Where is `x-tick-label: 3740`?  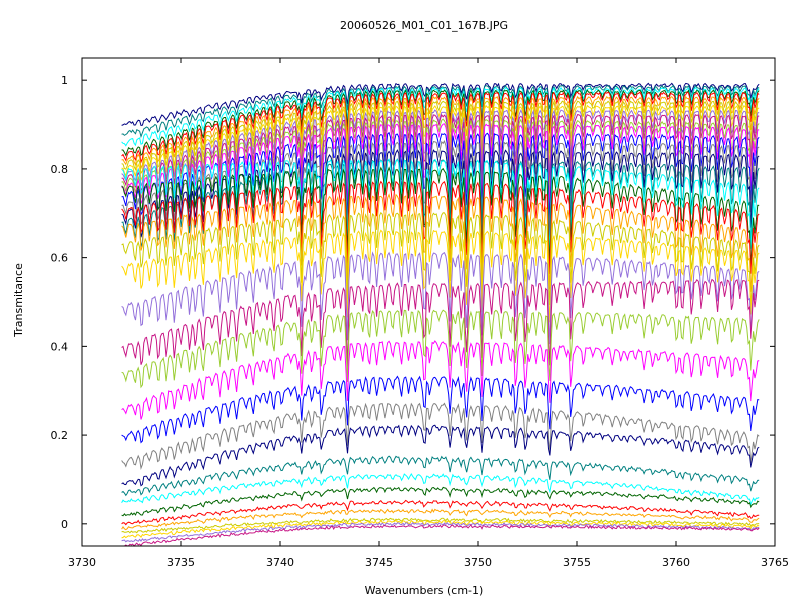
x-tick-label: 3740 is located at coordinates (280, 562).